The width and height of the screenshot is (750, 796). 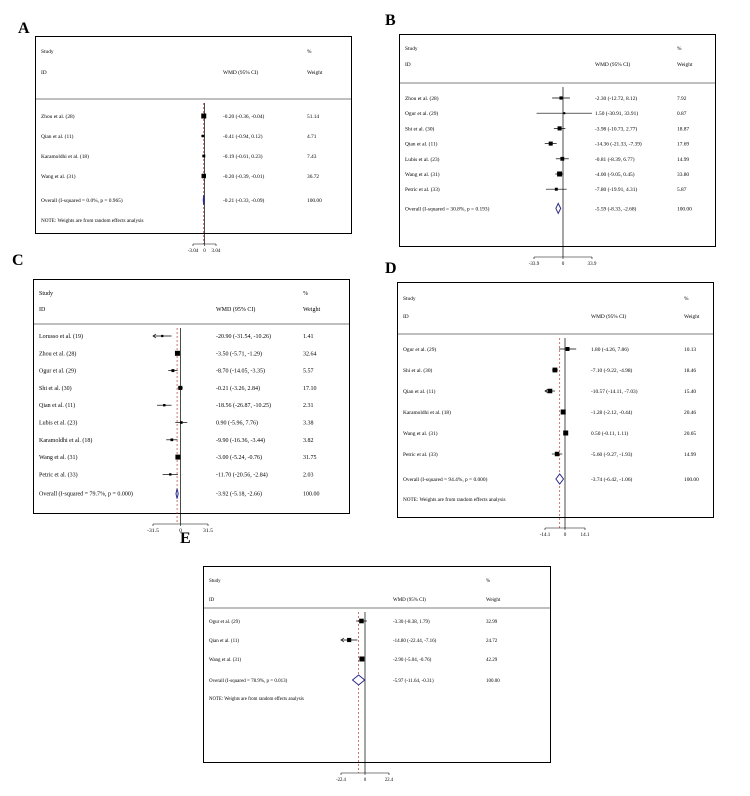 What do you see at coordinates (683, 175) in the screenshot?
I see `study-weight-value: 33.80` at bounding box center [683, 175].